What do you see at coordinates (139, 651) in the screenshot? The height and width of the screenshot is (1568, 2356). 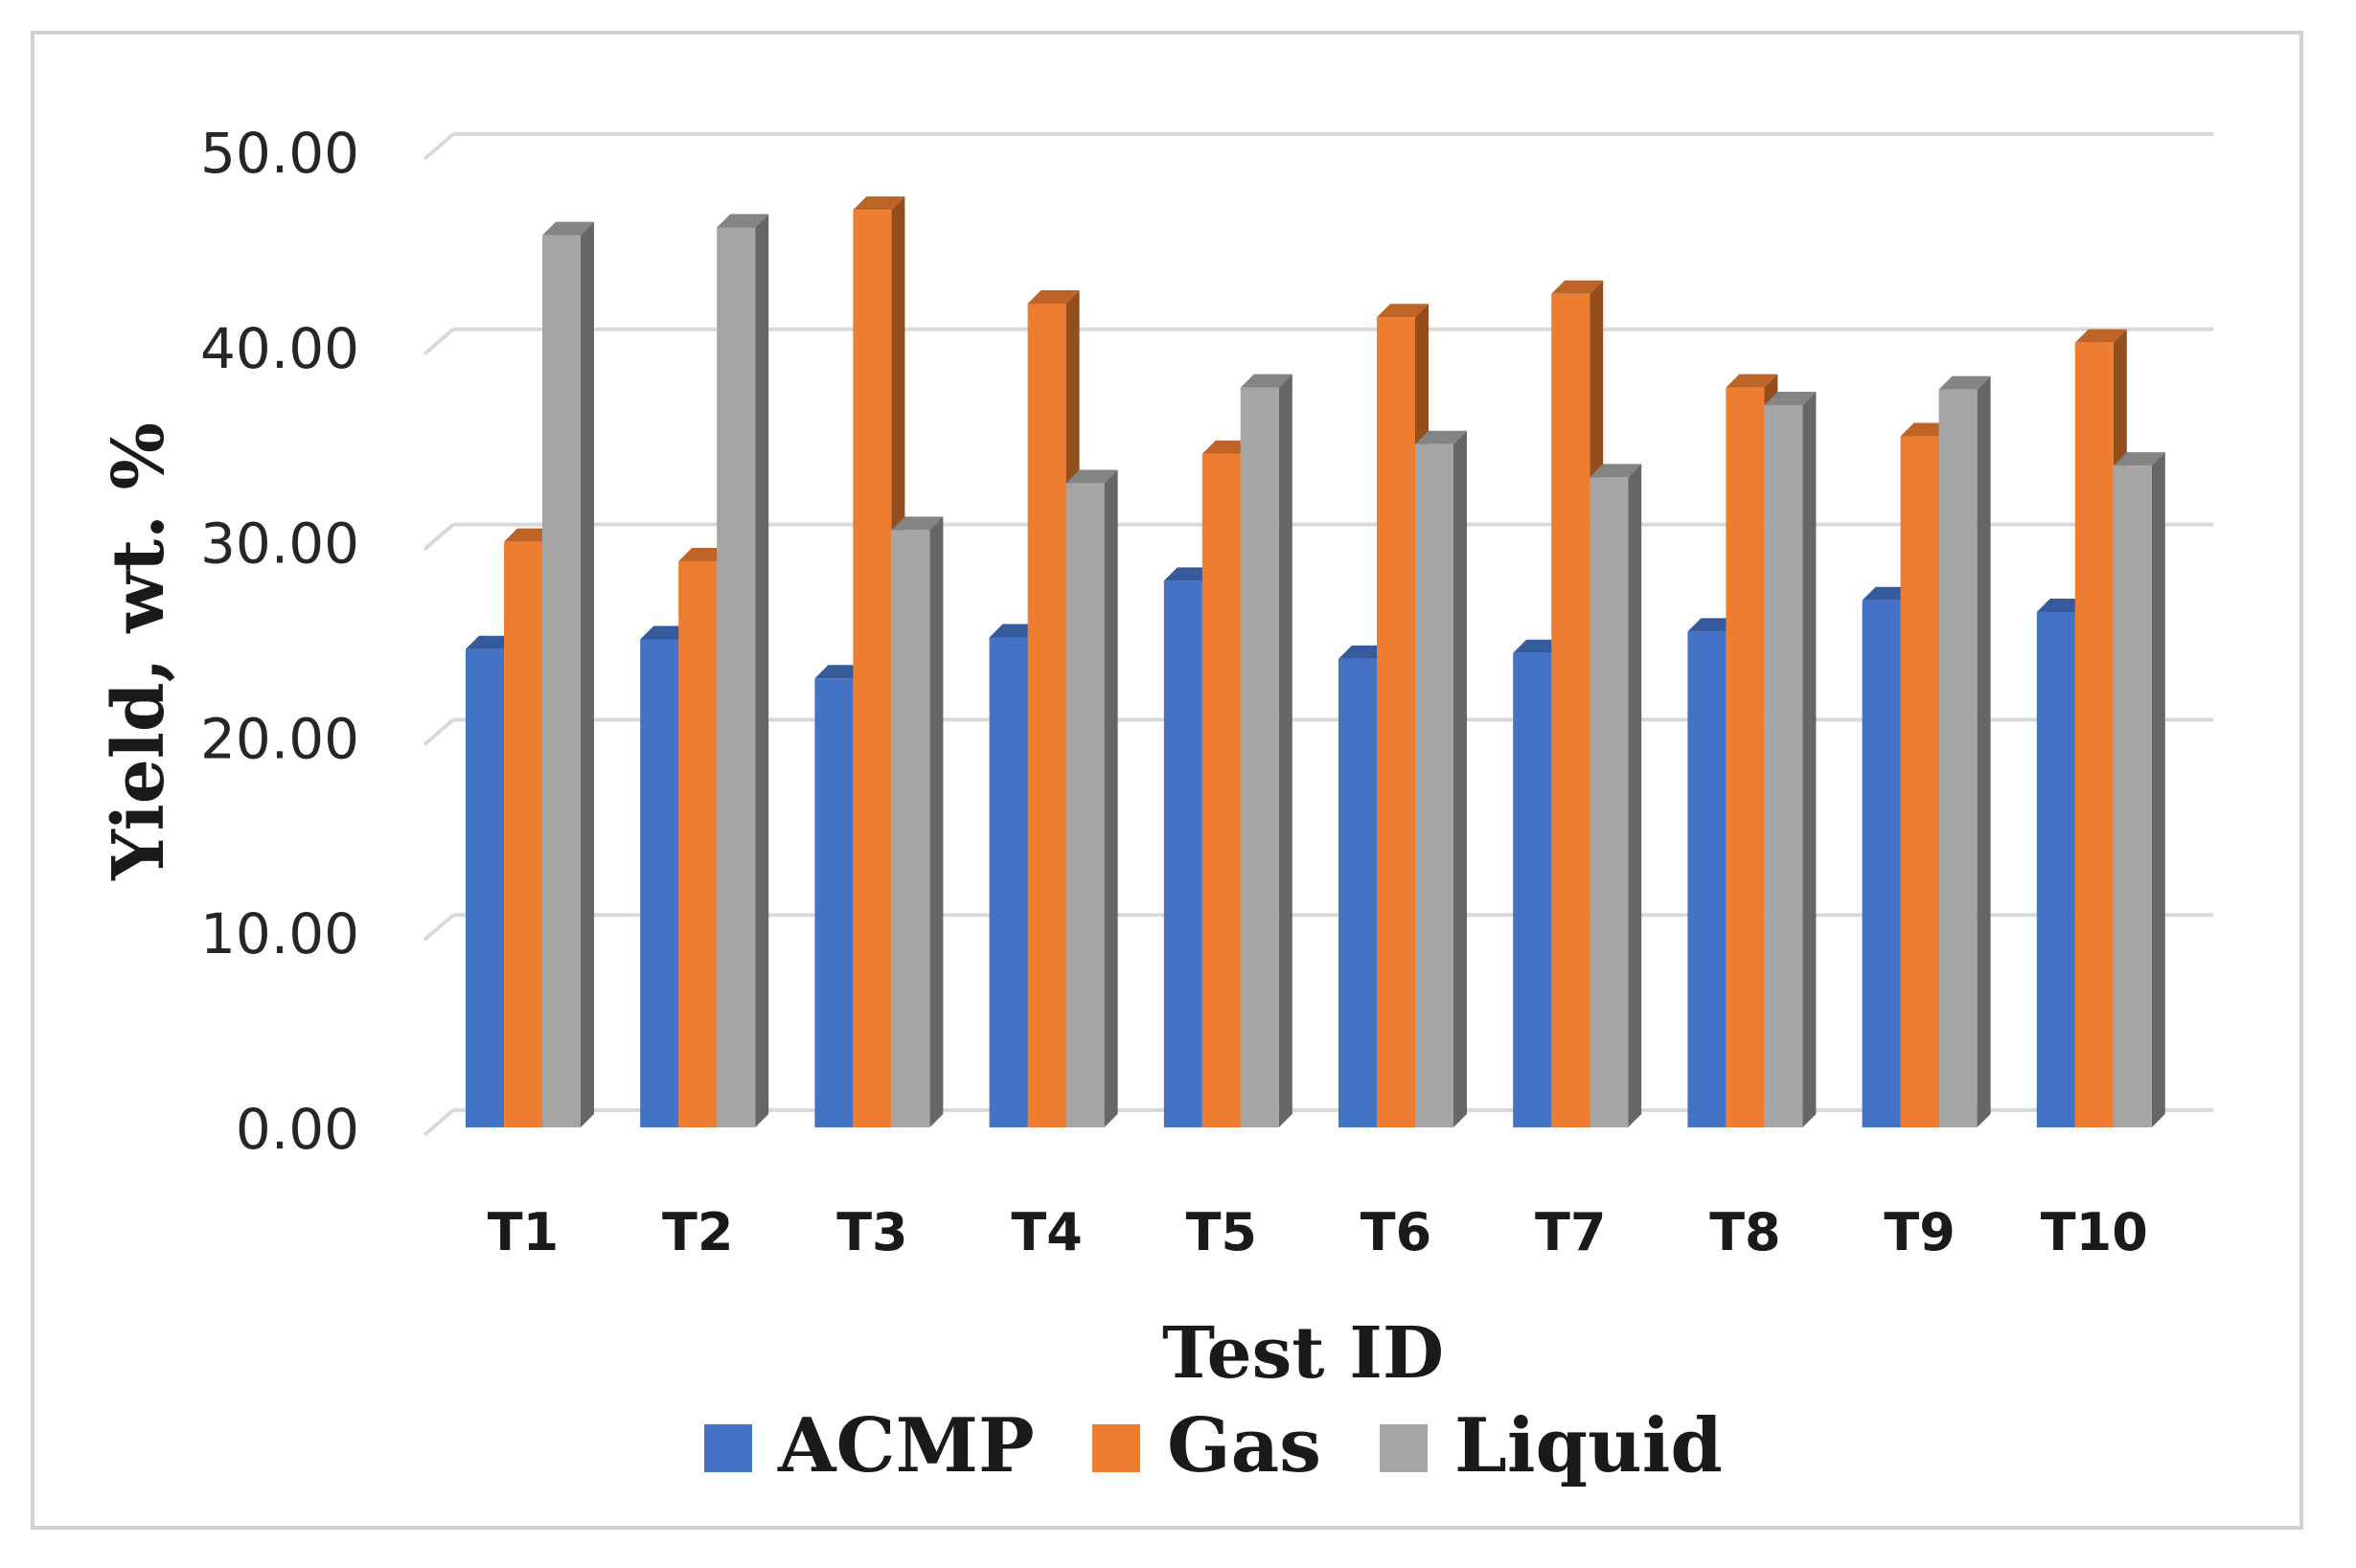 I see `y-axis-title: Yield, wt. %` at bounding box center [139, 651].